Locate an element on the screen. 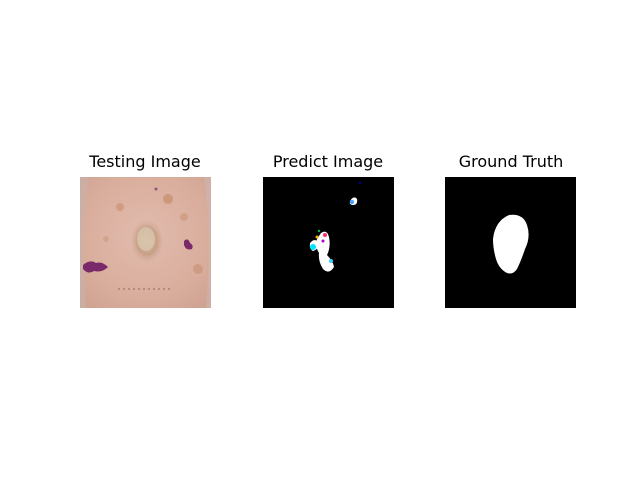  ground-truth-image is located at coordinates (510, 242).